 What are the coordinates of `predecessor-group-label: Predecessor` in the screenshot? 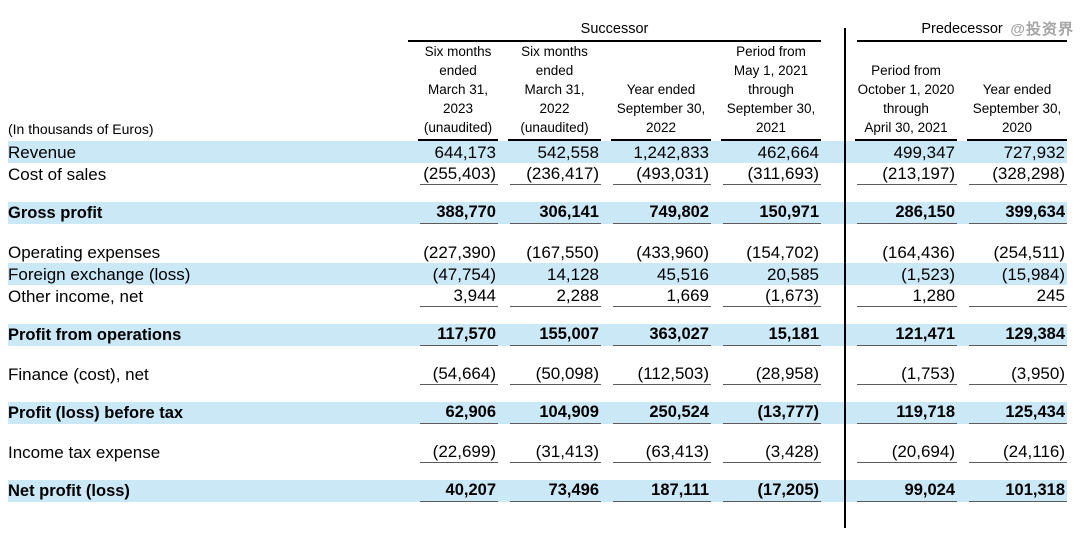 It's located at (962, 31).